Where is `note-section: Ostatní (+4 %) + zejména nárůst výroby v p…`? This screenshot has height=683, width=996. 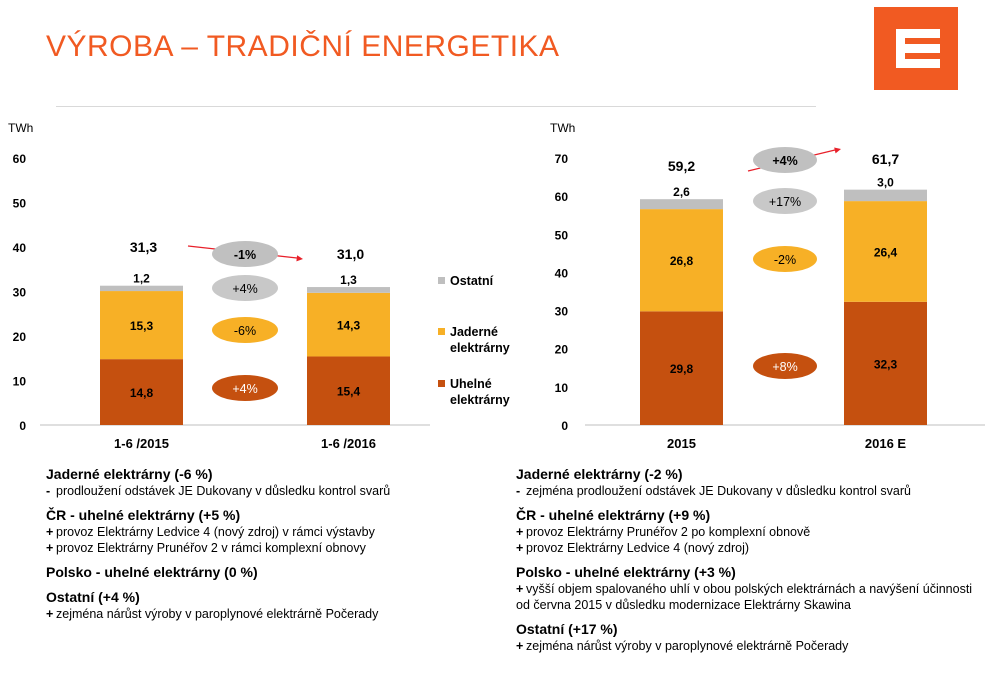 note-section: Ostatní (+4 %) + zejména nárůst výroby v p… is located at coordinates (271, 605).